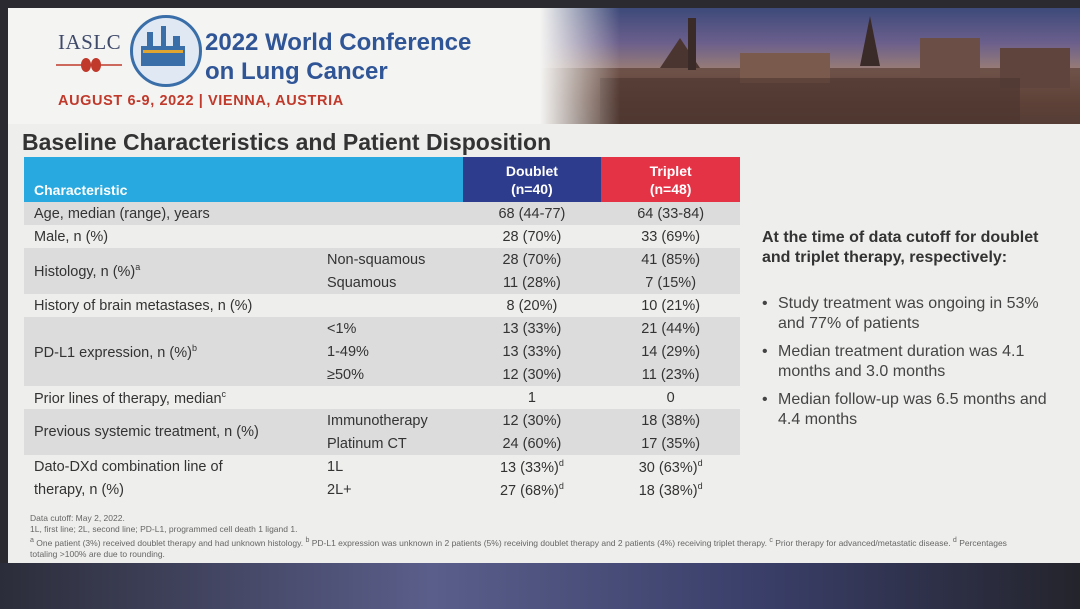 This screenshot has width=1080, height=609. I want to click on doublet-value: 24 (60%), so click(532, 443).